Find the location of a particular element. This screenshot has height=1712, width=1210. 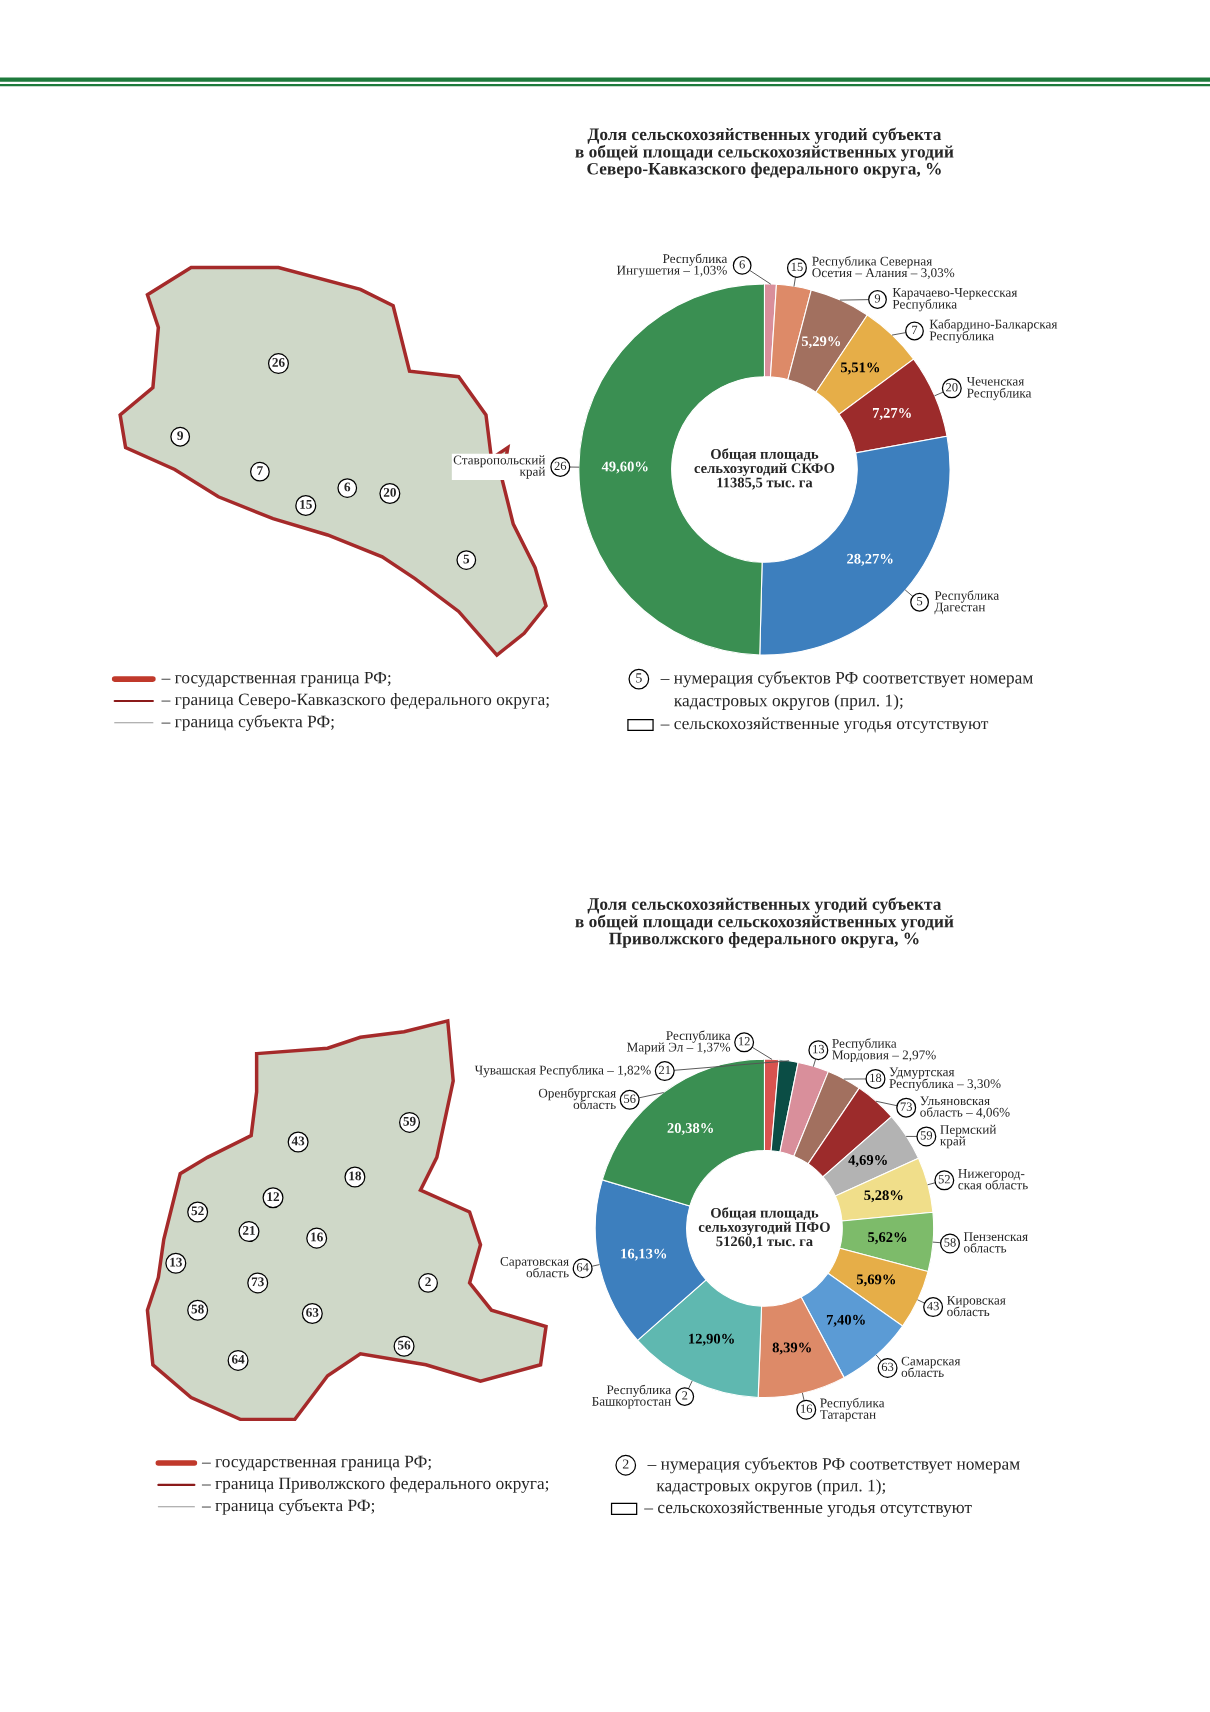

data-label: 5,51% is located at coordinates (860, 368).